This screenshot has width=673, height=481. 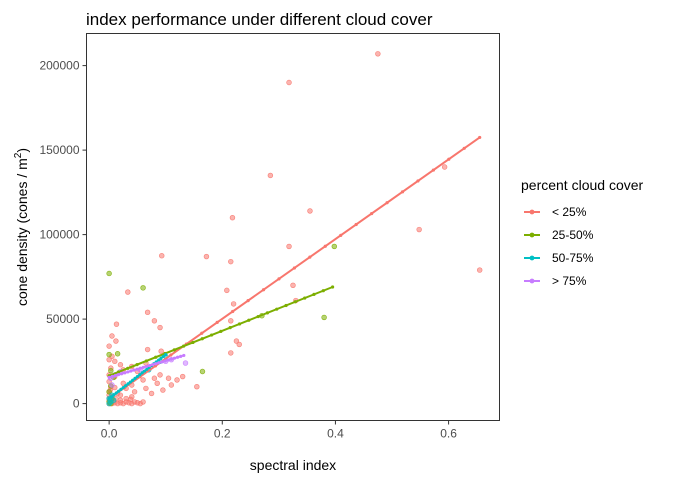 What do you see at coordinates (582, 185) in the screenshot?
I see `legend-title: percent cloud cover` at bounding box center [582, 185].